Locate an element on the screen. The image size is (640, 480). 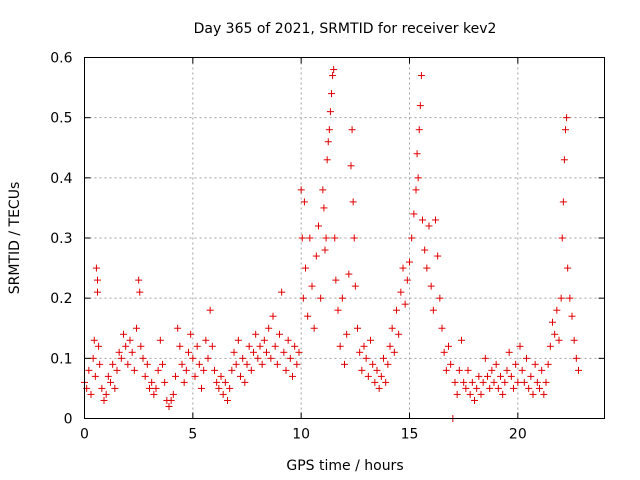
y-tick-label: 0.3 is located at coordinates (61, 239).